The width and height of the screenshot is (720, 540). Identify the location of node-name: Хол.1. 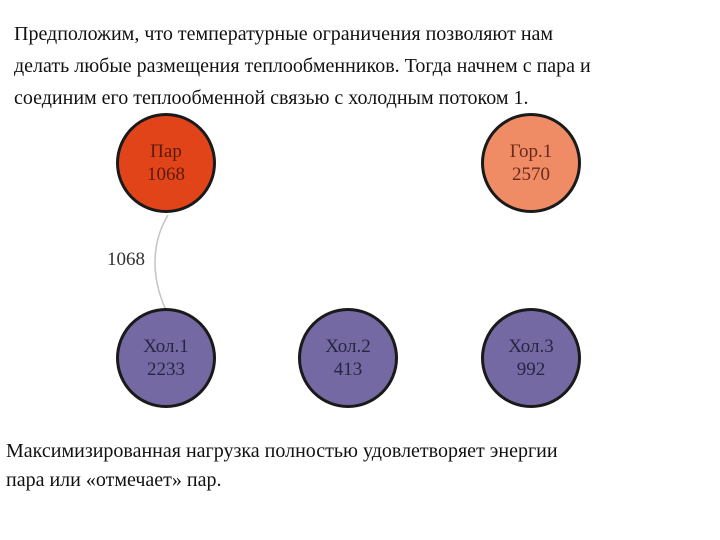
(166, 346).